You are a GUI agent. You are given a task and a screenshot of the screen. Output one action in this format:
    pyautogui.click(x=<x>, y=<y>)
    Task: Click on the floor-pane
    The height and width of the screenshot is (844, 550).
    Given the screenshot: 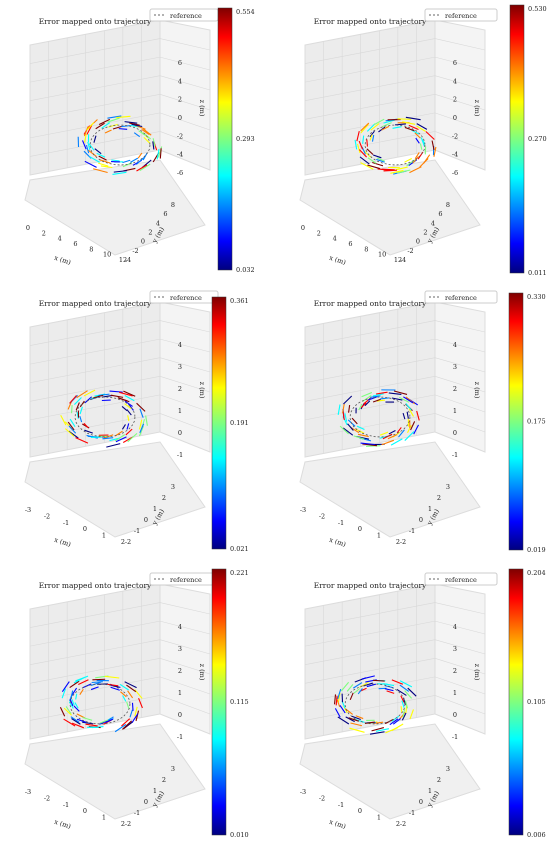 What is the action you would take?
    pyautogui.click(x=390, y=489)
    